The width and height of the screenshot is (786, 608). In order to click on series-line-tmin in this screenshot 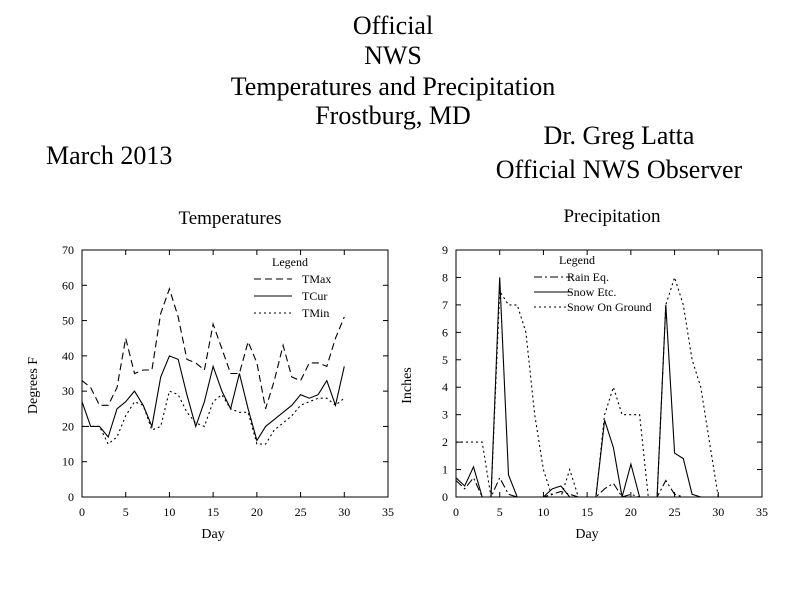, I will do `click(213, 417)`.